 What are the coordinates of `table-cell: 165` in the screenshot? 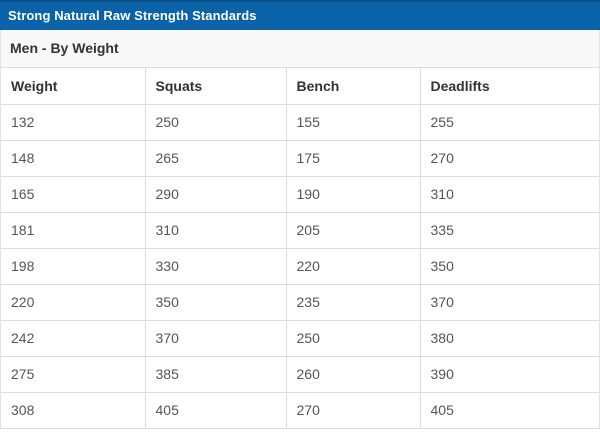 It's located at (73, 194).